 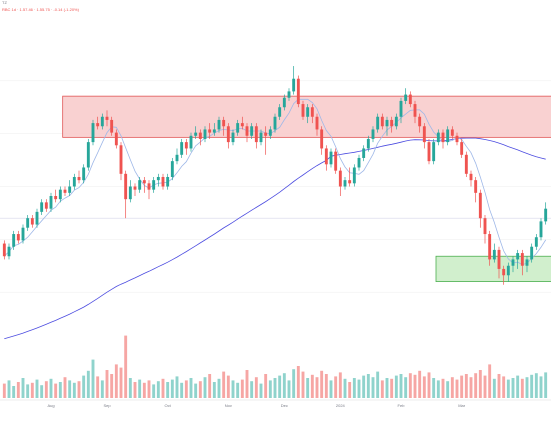 I want to click on x-tick-label: Aug, so click(x=50, y=405).